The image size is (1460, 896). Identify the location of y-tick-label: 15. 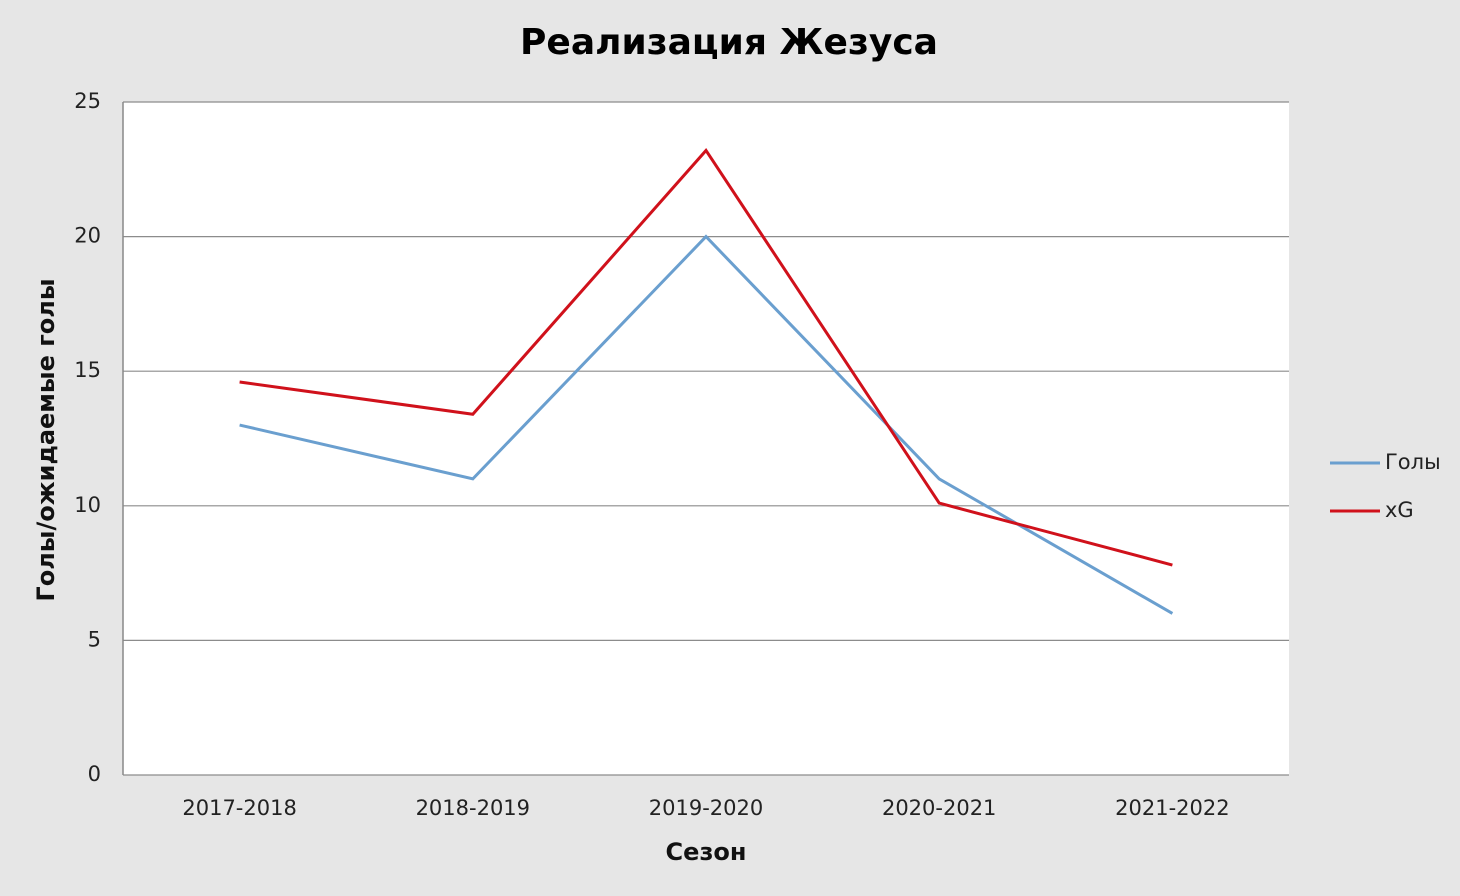
(87, 370).